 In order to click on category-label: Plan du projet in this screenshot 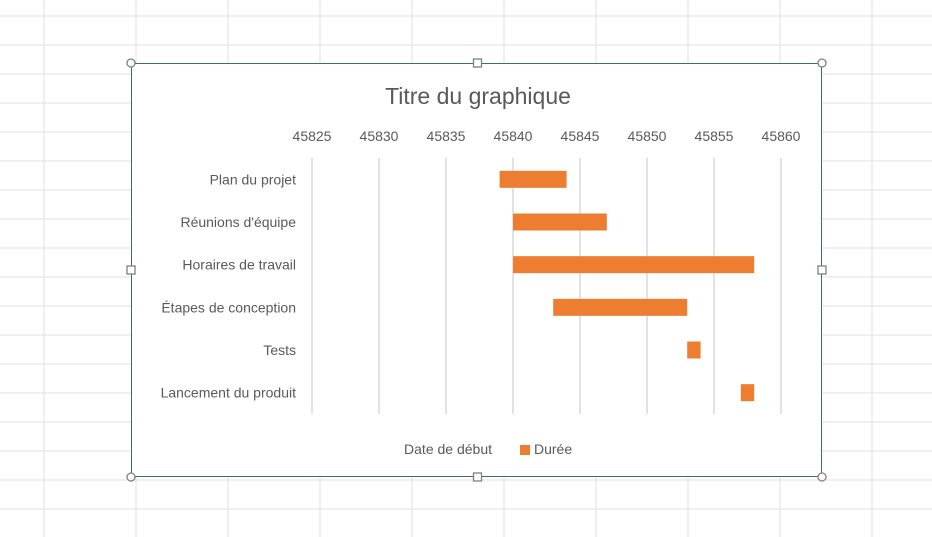, I will do `click(253, 179)`.